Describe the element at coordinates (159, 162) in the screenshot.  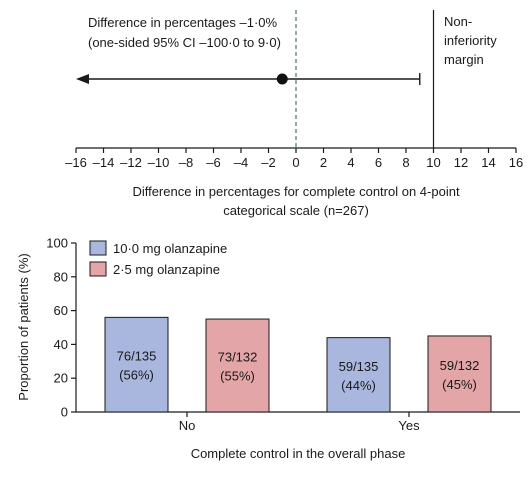
I see `forest-x-tick-label: –10` at that location.